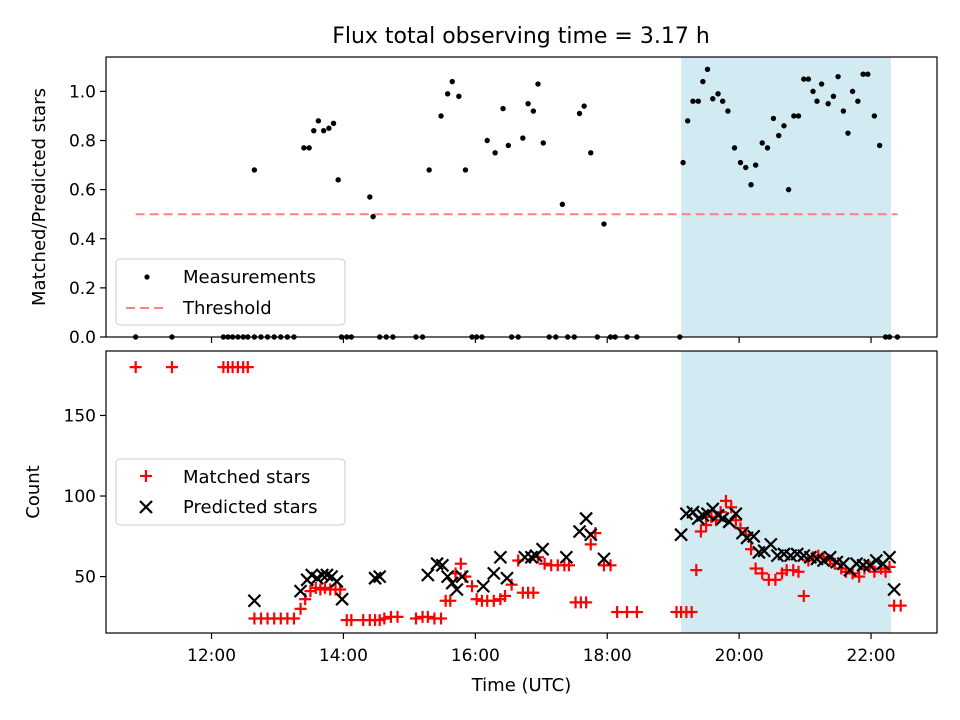 The height and width of the screenshot is (720, 960). Describe the element at coordinates (541, 649) in the screenshot. I see `count-x-ticks: 12:00 14:00 16:00 18:00 20:00 22:00` at that location.